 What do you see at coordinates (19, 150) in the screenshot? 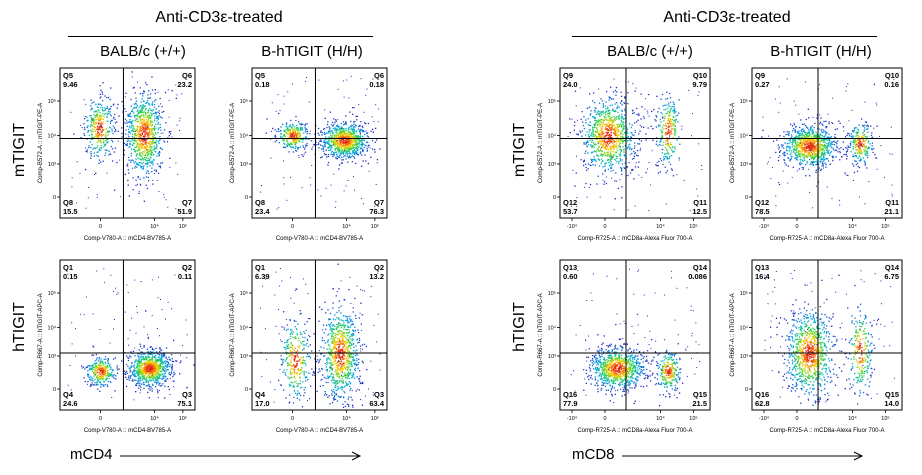
I see `group-1-row-label-mtigit: mTIGIT` at bounding box center [19, 150].